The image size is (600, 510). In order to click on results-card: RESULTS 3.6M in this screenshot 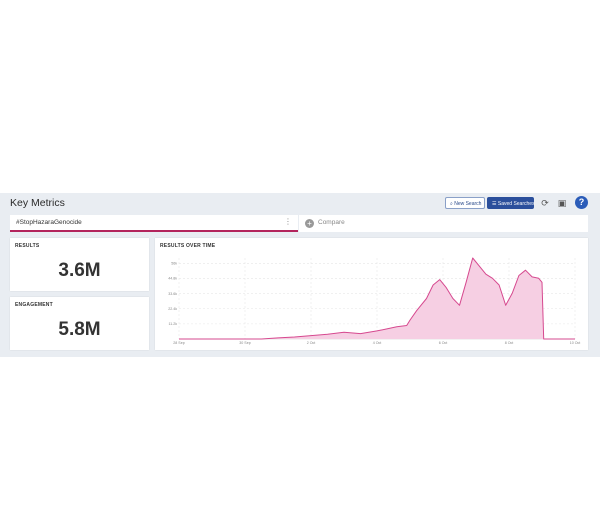, I will do `click(79, 264)`.